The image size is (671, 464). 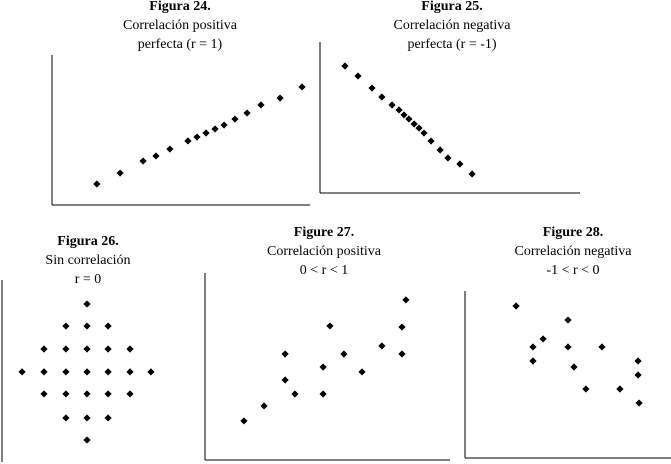 I want to click on chart-subtitle: 0 < r < 1, so click(x=324, y=270).